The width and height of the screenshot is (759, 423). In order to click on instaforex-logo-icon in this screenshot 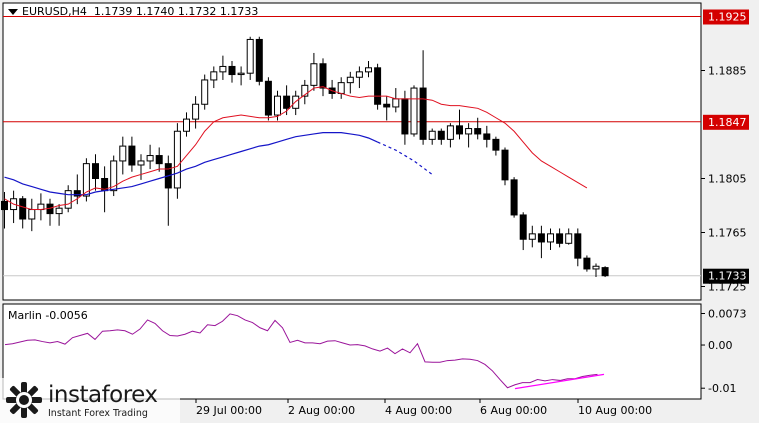, I will do `click(24, 400)`.